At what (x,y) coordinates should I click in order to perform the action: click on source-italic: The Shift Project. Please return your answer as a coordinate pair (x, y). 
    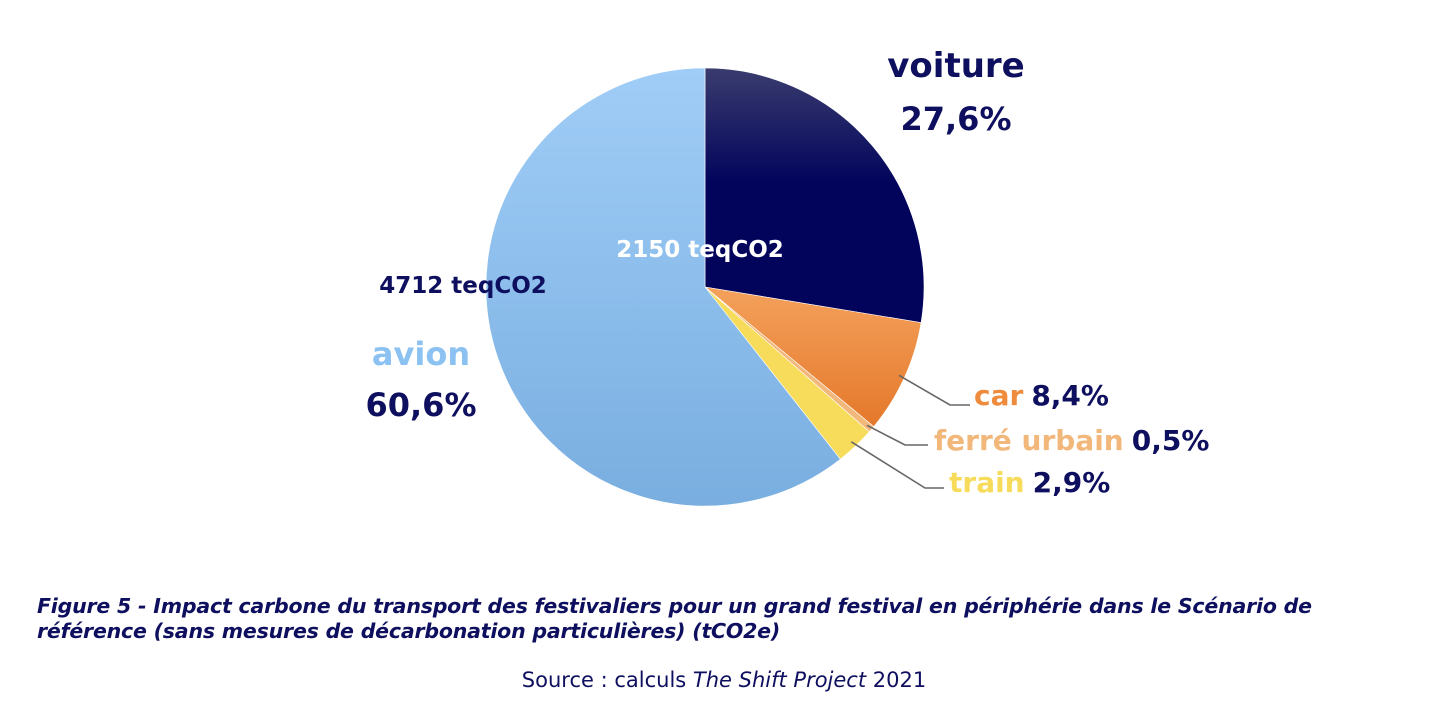
    Looking at the image, I should click on (779, 680).